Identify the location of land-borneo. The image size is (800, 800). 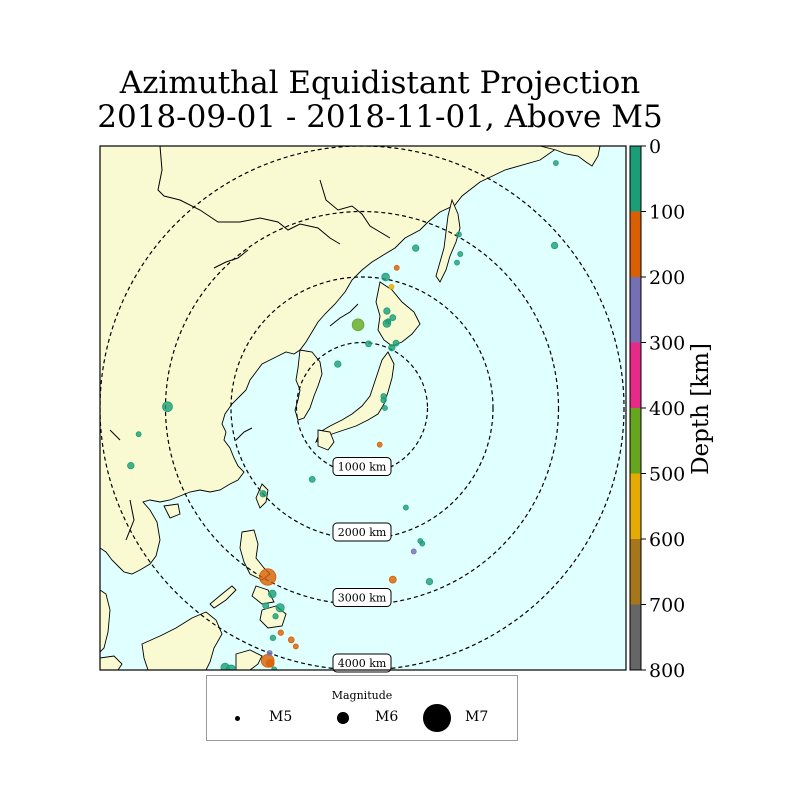
(182, 640).